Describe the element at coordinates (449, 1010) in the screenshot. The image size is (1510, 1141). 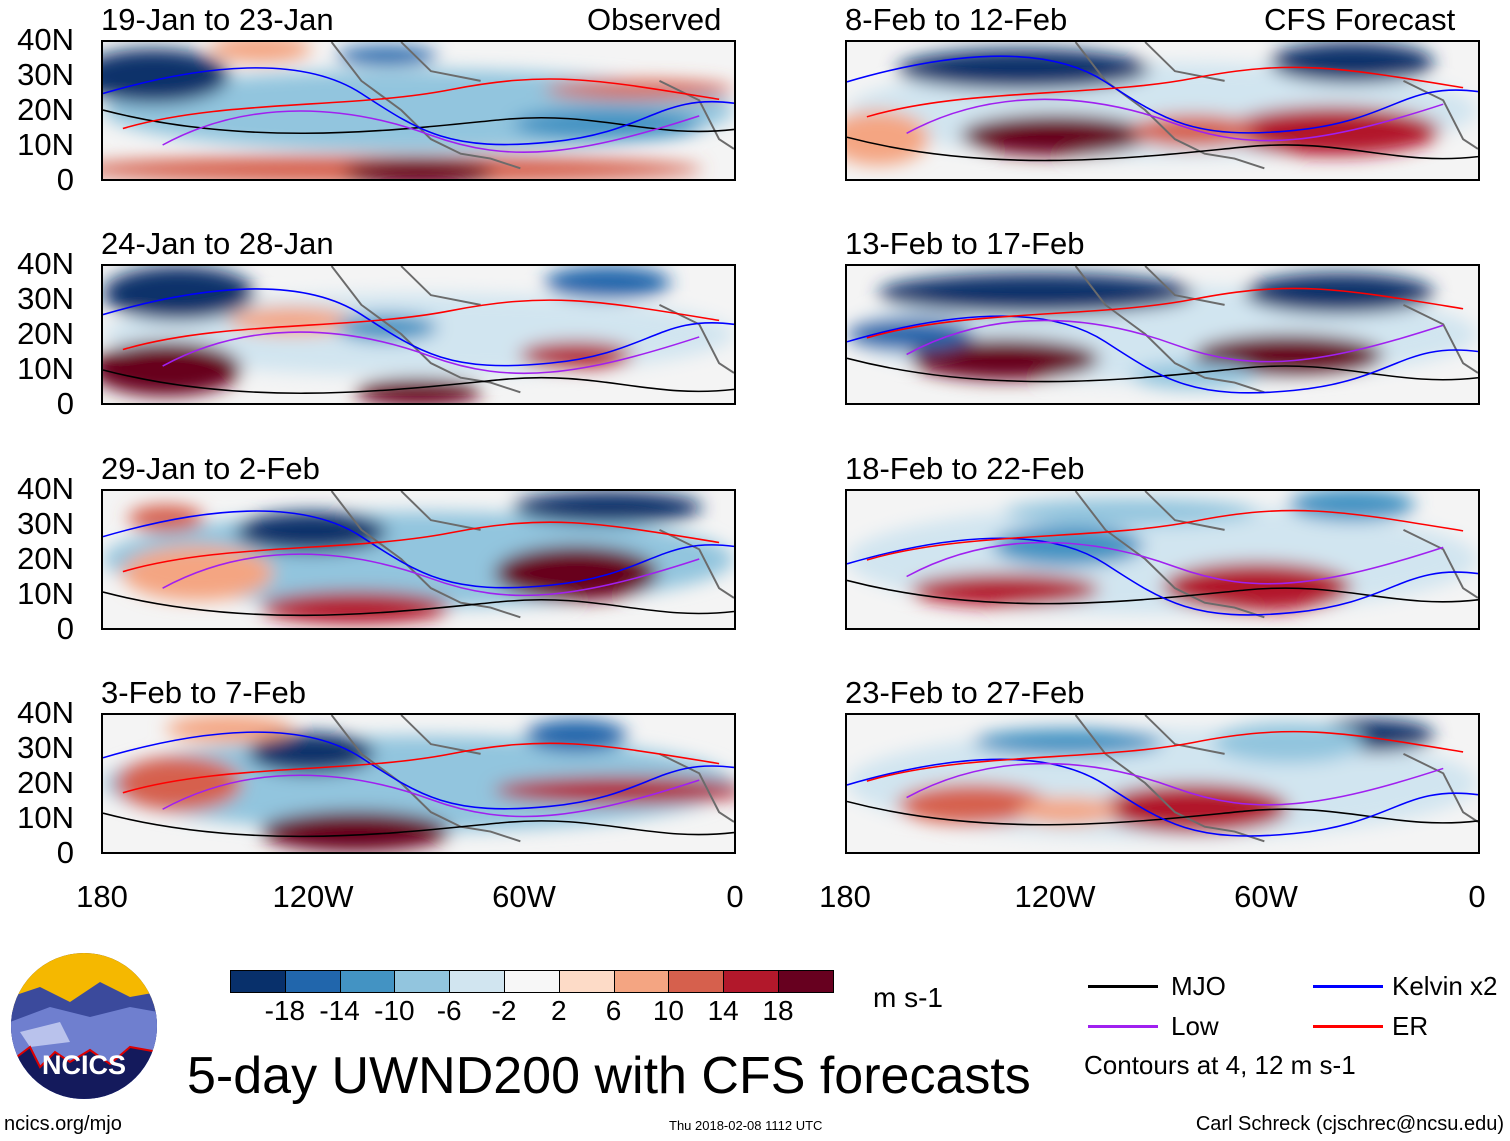
I see `colorbar-label: -6` at that location.